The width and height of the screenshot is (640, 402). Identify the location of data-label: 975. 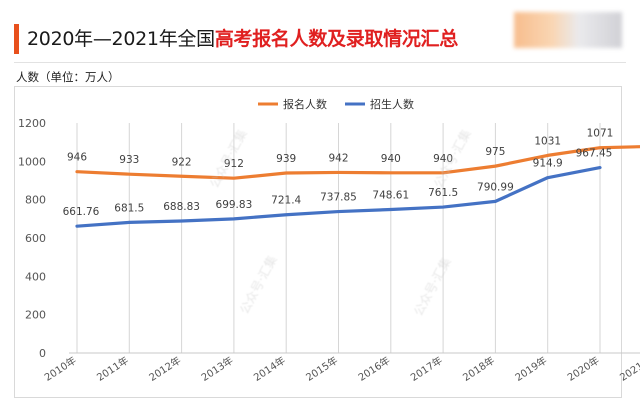
(495, 152).